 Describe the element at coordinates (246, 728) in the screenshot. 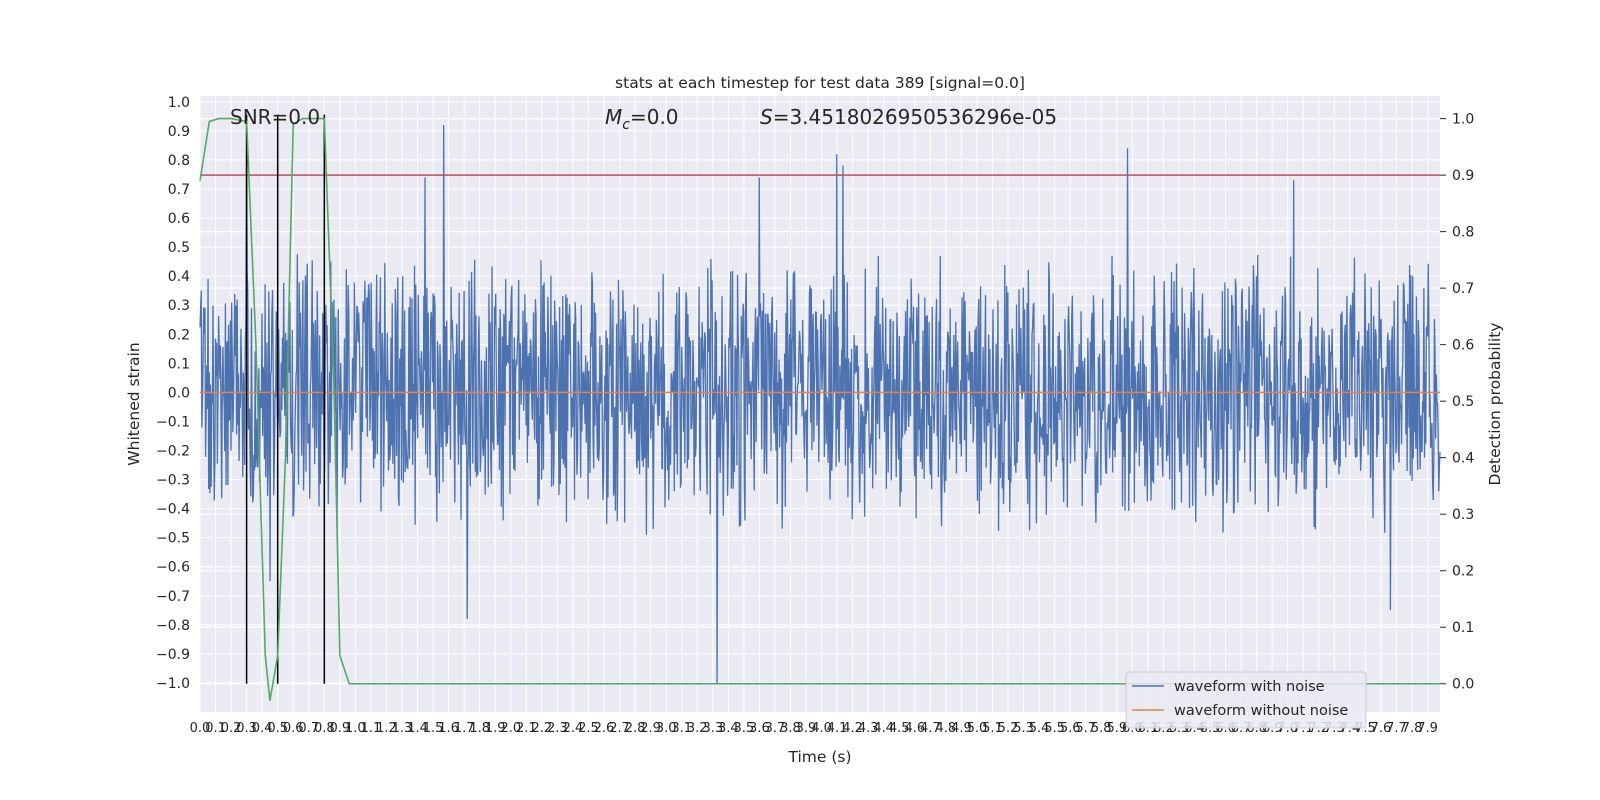

I see `x-tick-label: 0.3` at that location.